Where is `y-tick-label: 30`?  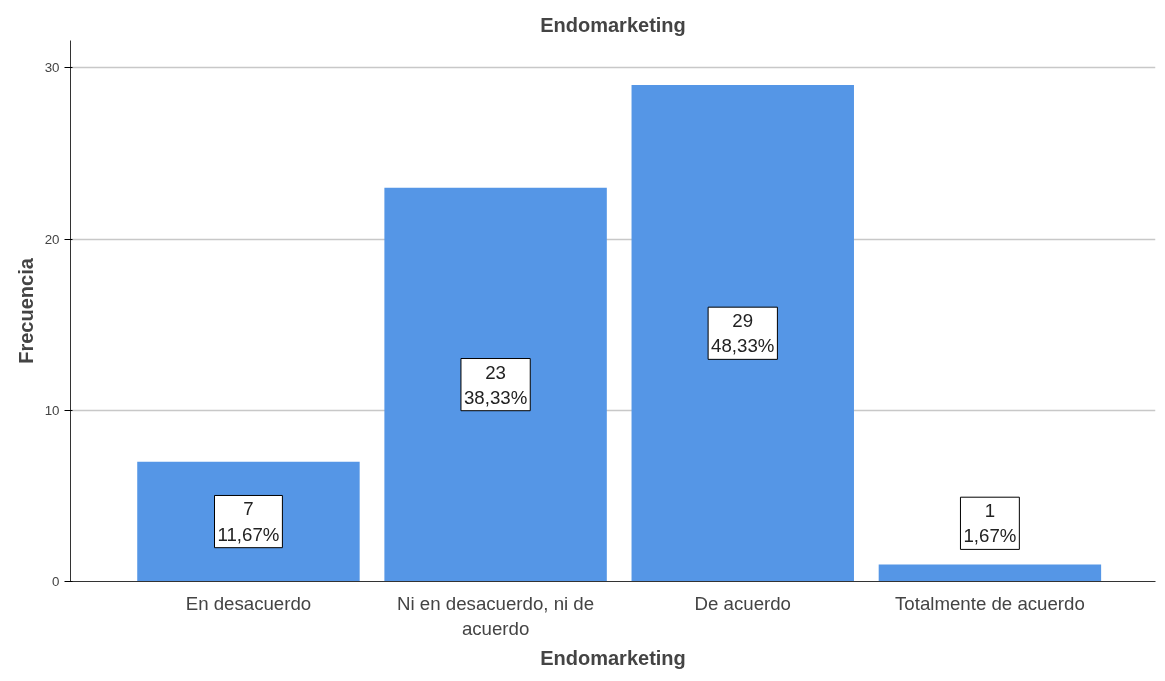
y-tick-label: 30 is located at coordinates (52, 68).